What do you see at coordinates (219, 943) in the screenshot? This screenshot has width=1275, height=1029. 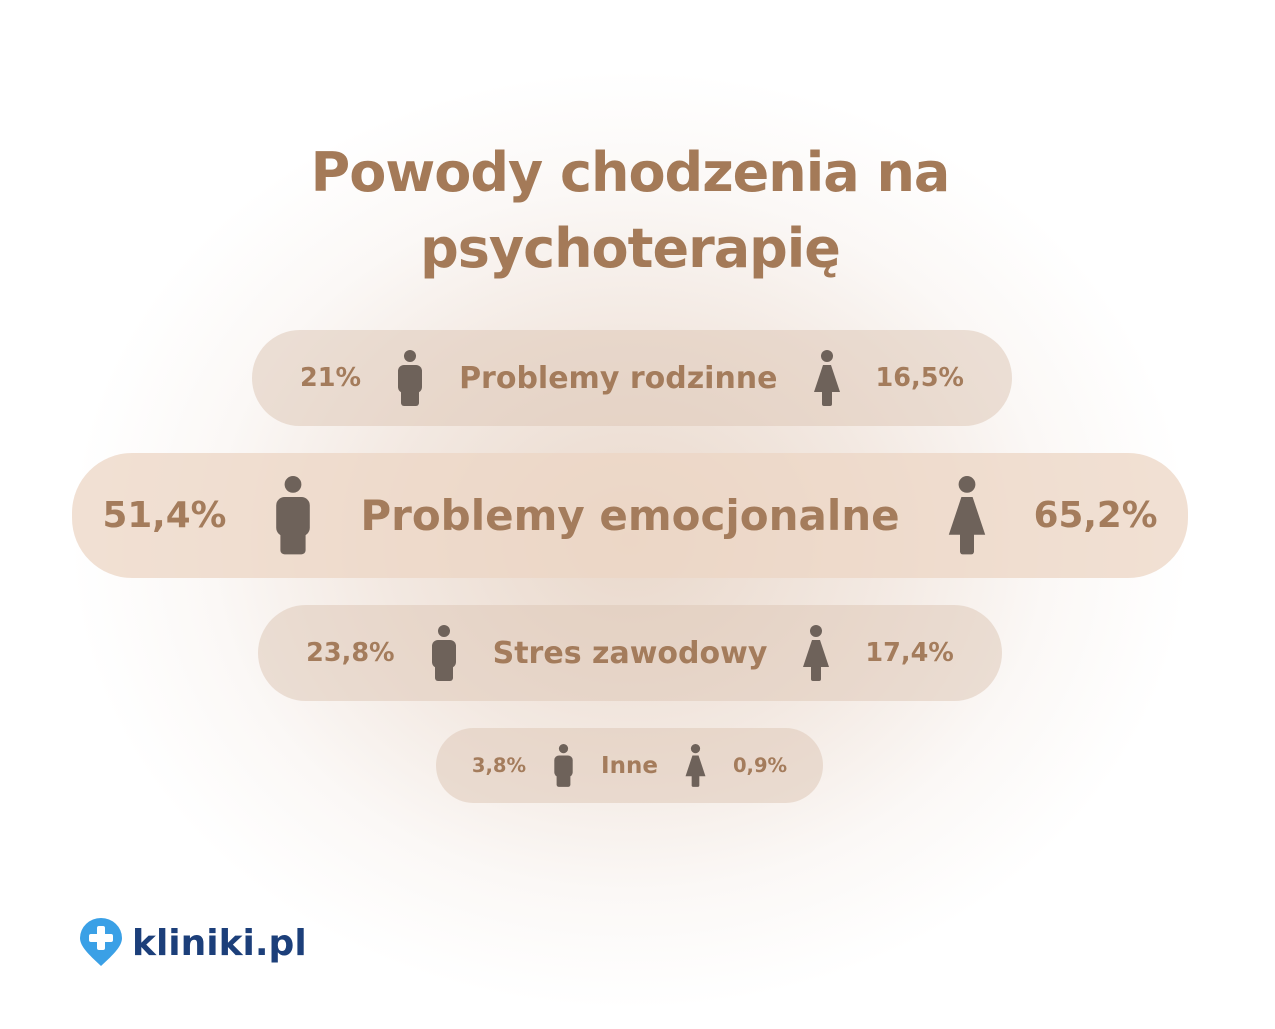 I see `logo-text: kliniki.pl` at bounding box center [219, 943].